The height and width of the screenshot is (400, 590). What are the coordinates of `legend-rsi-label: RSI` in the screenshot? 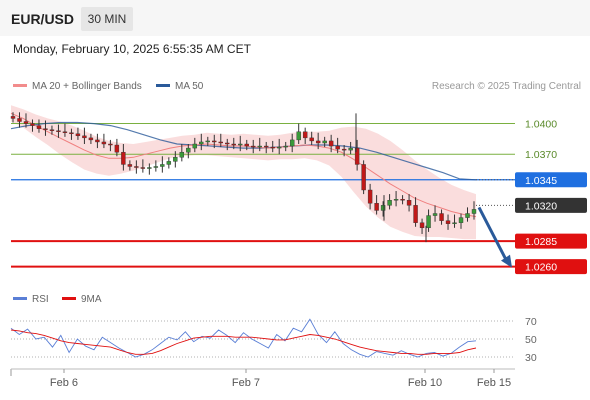 It's located at (40, 299).